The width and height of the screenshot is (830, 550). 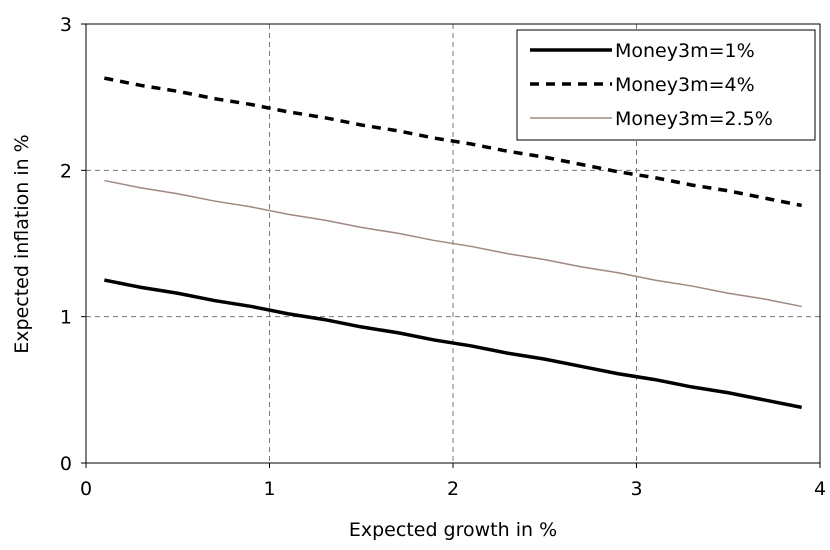 I want to click on x-tick-label: 3, so click(x=636, y=489).